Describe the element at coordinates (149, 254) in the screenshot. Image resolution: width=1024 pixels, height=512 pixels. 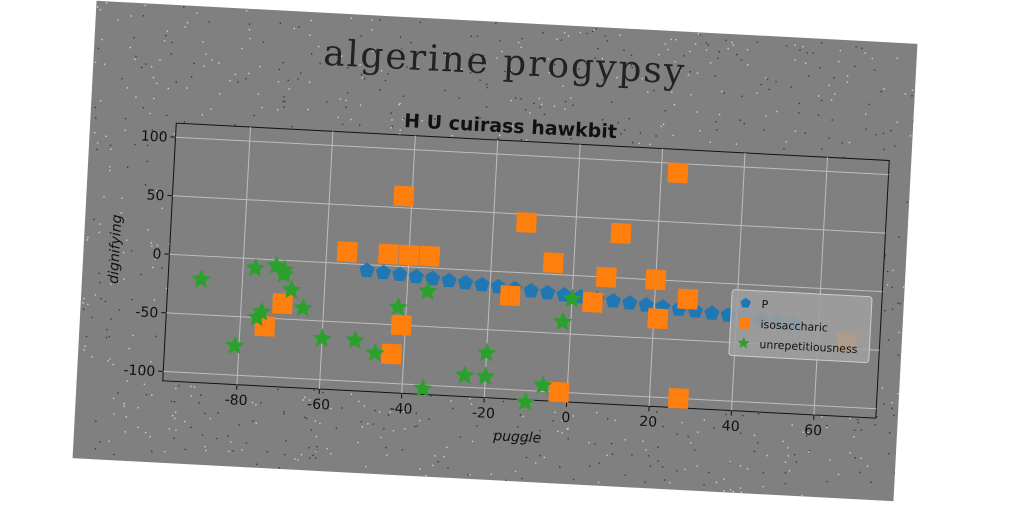
I see `y-axis-ticks: -100 -50 0 50 100` at that location.